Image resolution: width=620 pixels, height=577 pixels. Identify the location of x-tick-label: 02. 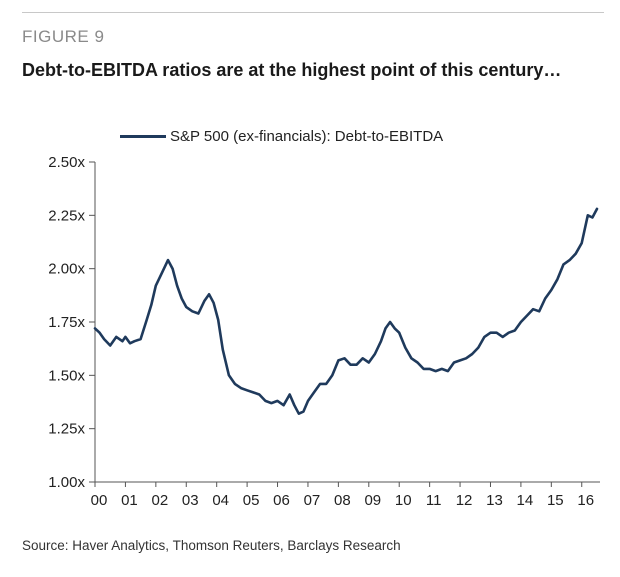
(159, 500).